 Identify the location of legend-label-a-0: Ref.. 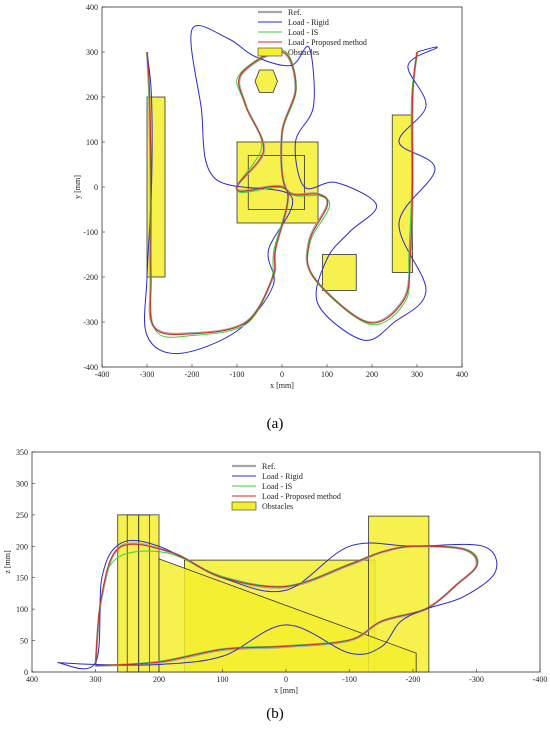
(295, 12).